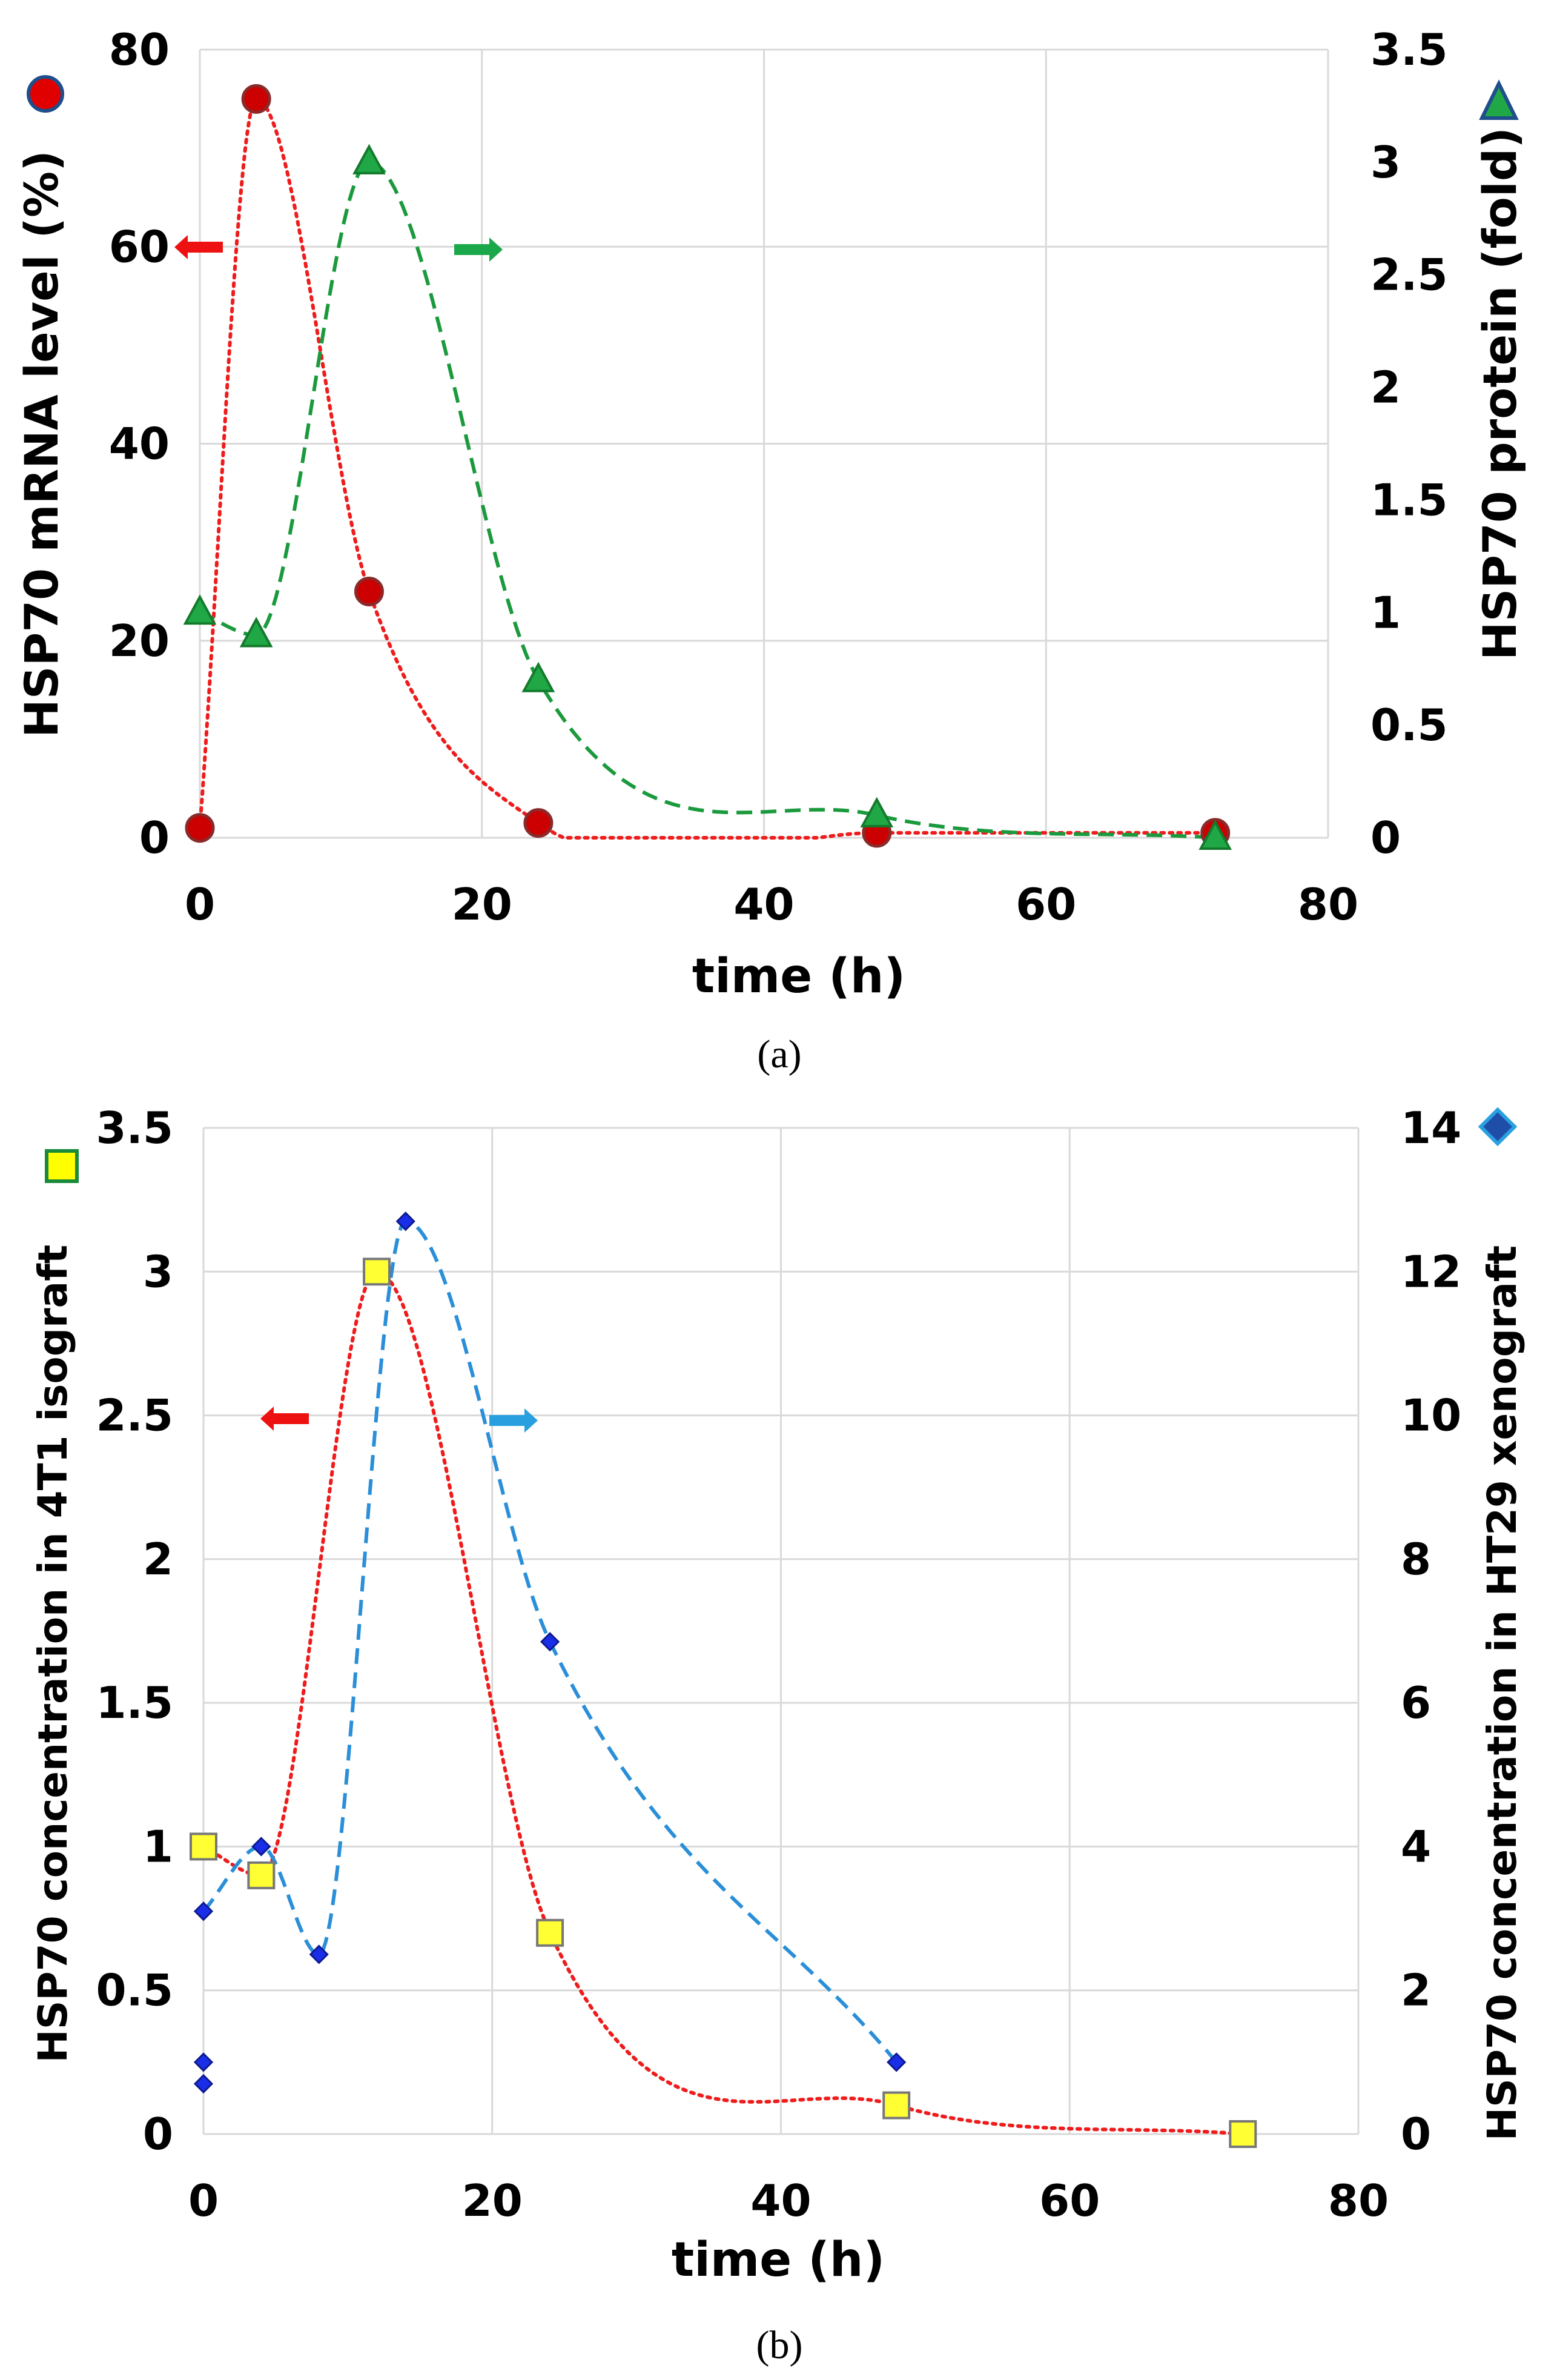 This screenshot has width=1557, height=2380. Describe the element at coordinates (139, 444) in the screenshot. I see `y-tick-label-left: 40` at that location.